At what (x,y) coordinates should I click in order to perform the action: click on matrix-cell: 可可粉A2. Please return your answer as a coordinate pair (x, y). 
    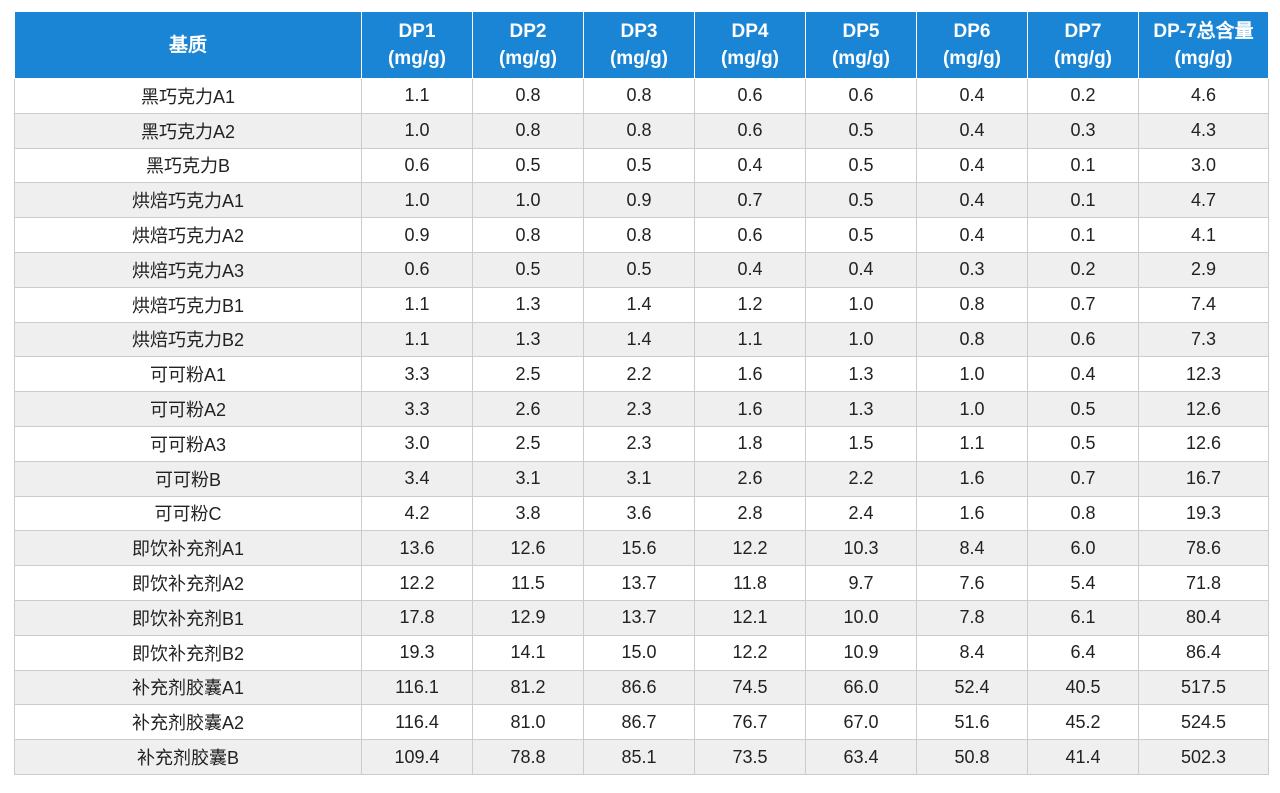
    Looking at the image, I should click on (188, 409).